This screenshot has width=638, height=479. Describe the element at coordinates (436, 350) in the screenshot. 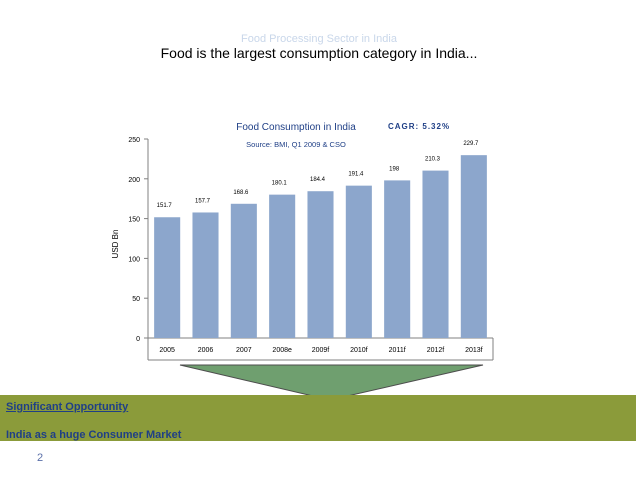

I see `x-tick-label: 2012f` at that location.